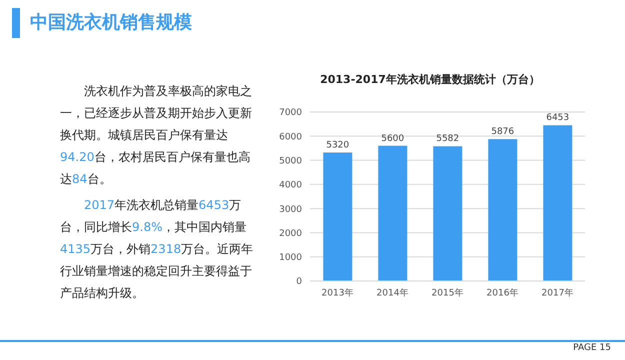 The height and width of the screenshot is (360, 625). Describe the element at coordinates (338, 292) in the screenshot. I see `x-tick-label: 2013年` at that location.